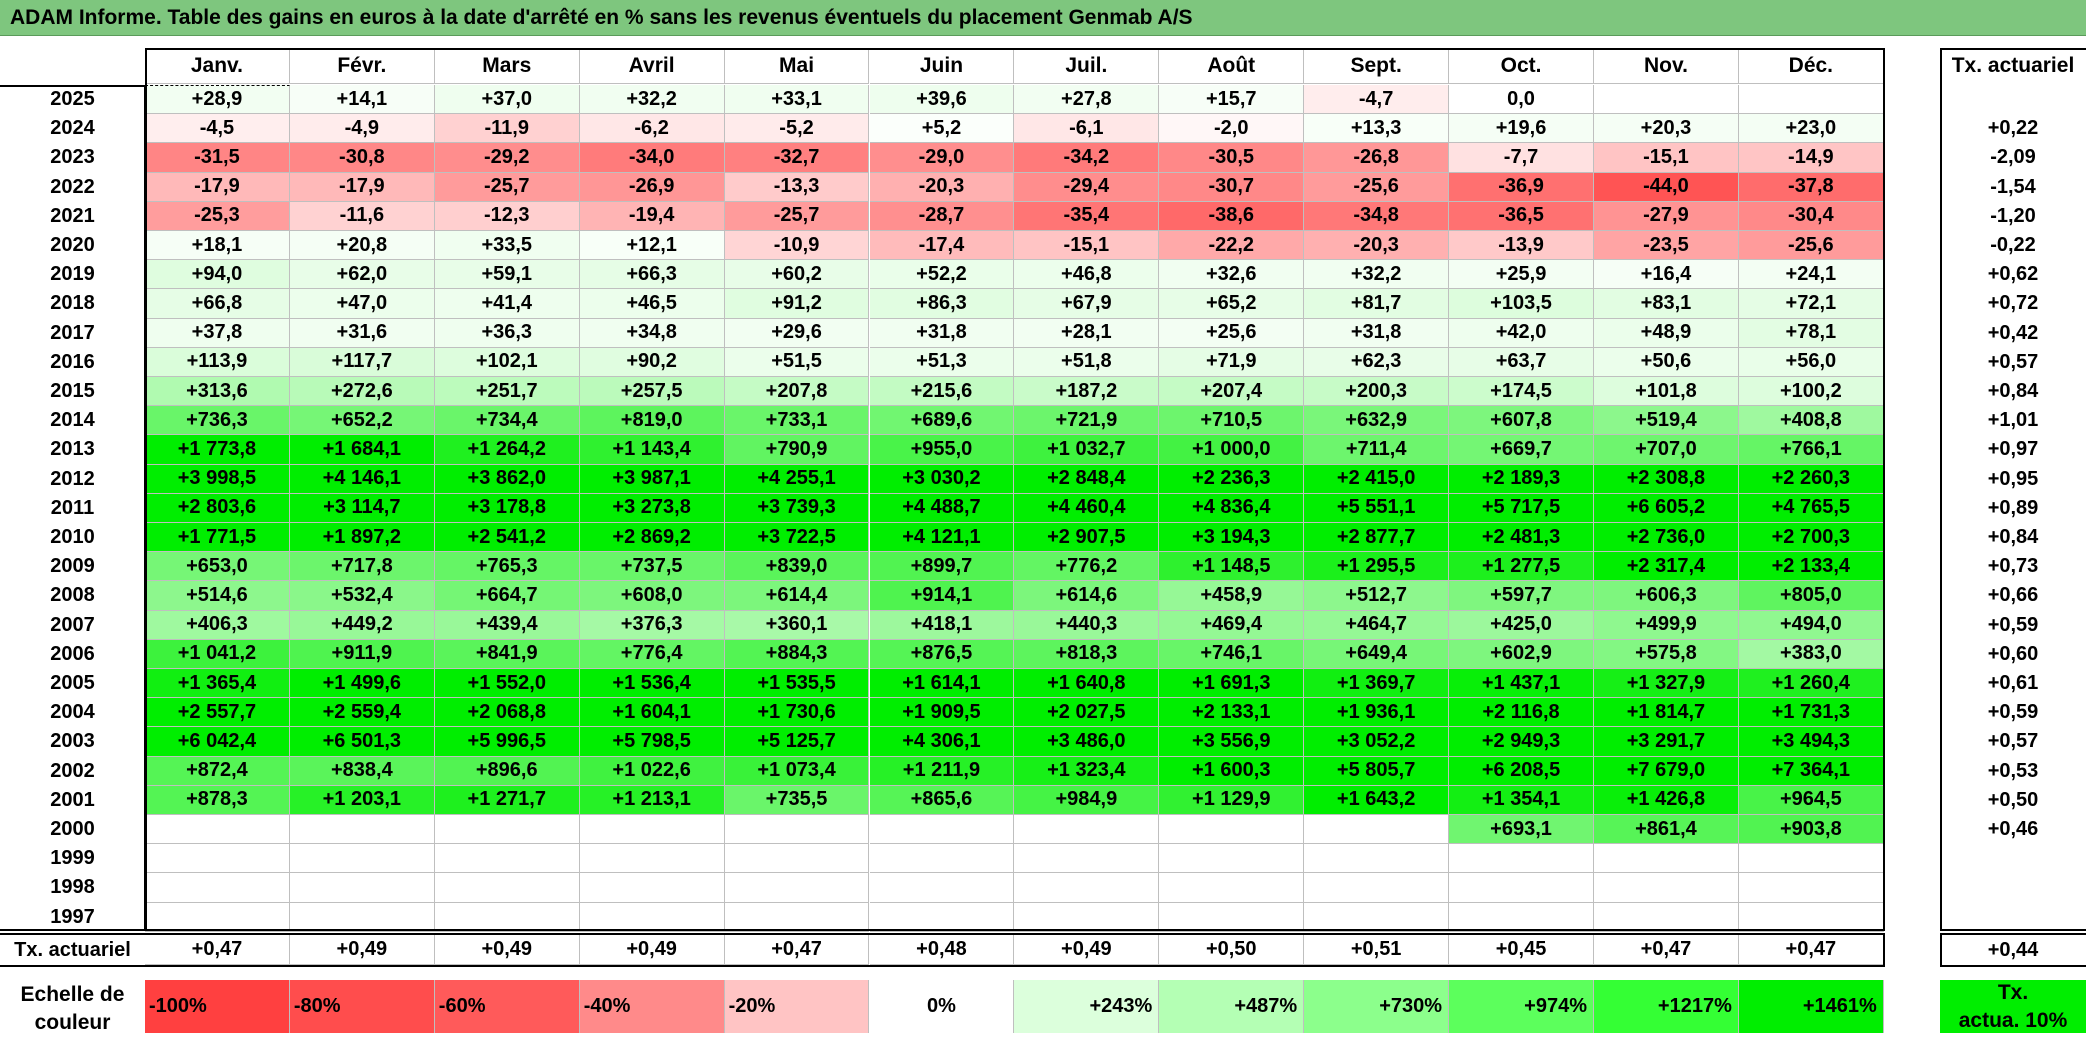 This screenshot has width=2086, height=1037. What do you see at coordinates (1811, 771) in the screenshot?
I see `table-cell: +7 364,1` at bounding box center [1811, 771].